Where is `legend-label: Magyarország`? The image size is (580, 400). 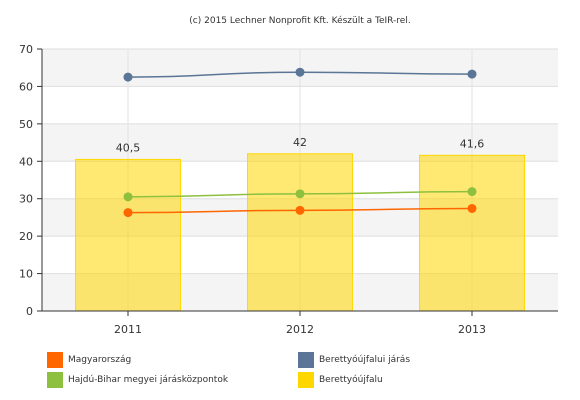 legend-label: Magyarország is located at coordinates (100, 360).